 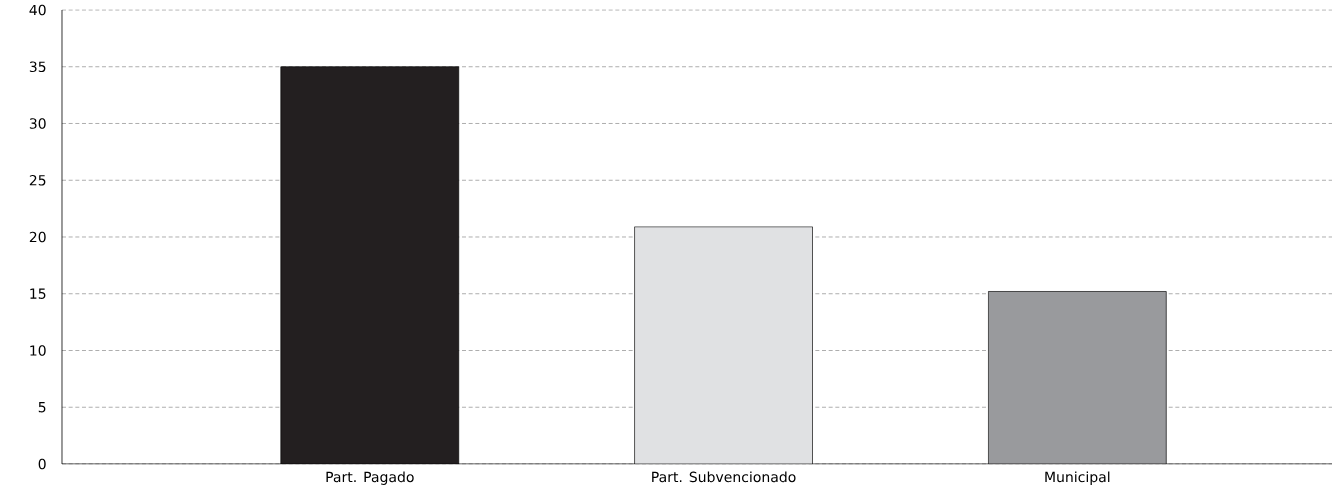 What do you see at coordinates (37, 237) in the screenshot?
I see `y-tick-label: 20` at bounding box center [37, 237].